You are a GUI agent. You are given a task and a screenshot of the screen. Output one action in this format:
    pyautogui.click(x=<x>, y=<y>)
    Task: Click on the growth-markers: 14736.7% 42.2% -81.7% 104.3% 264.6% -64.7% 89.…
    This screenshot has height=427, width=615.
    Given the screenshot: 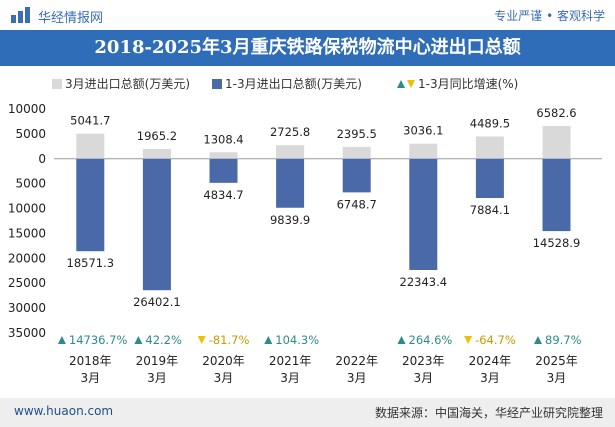 What is the action you would take?
    pyautogui.click(x=319, y=340)
    